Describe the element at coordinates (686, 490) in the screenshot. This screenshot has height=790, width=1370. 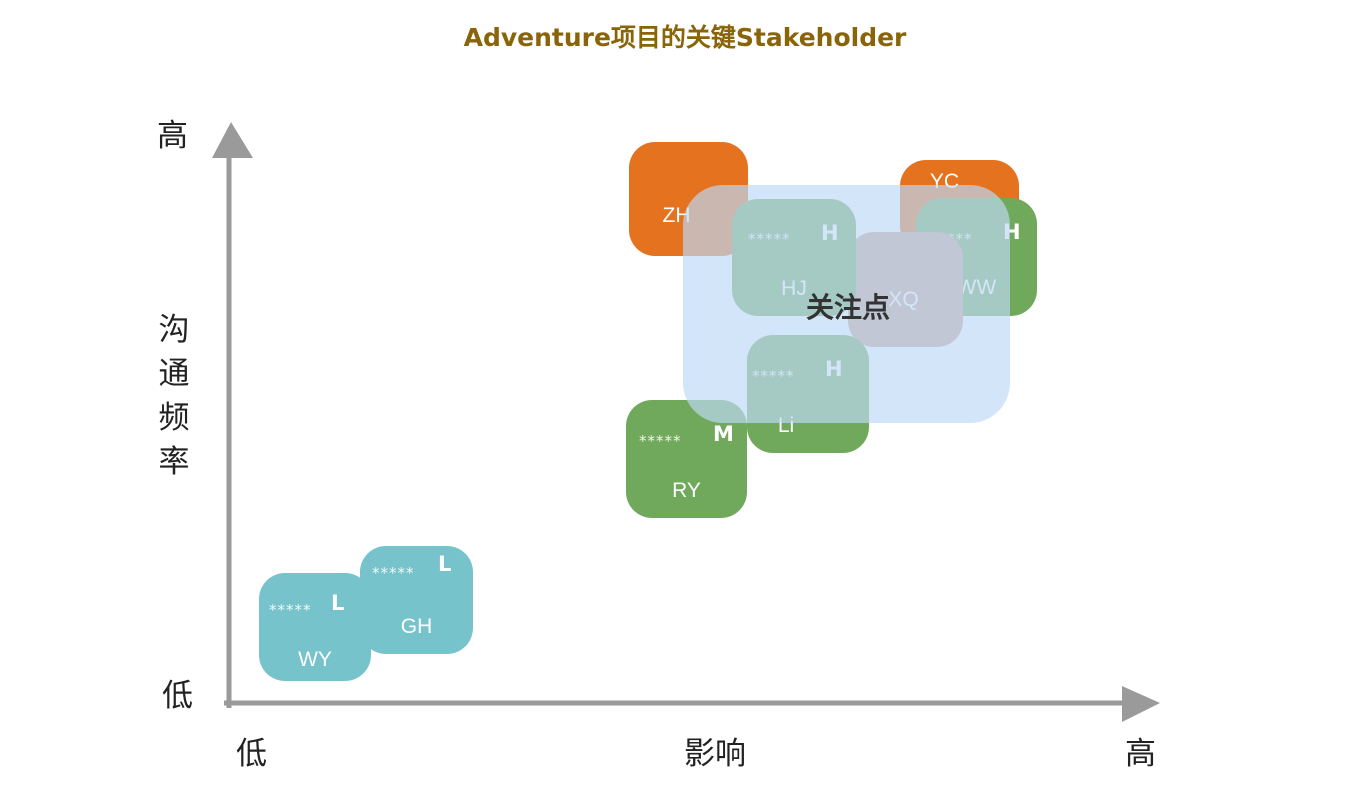
I see `stakeholder-name: RY` at that location.